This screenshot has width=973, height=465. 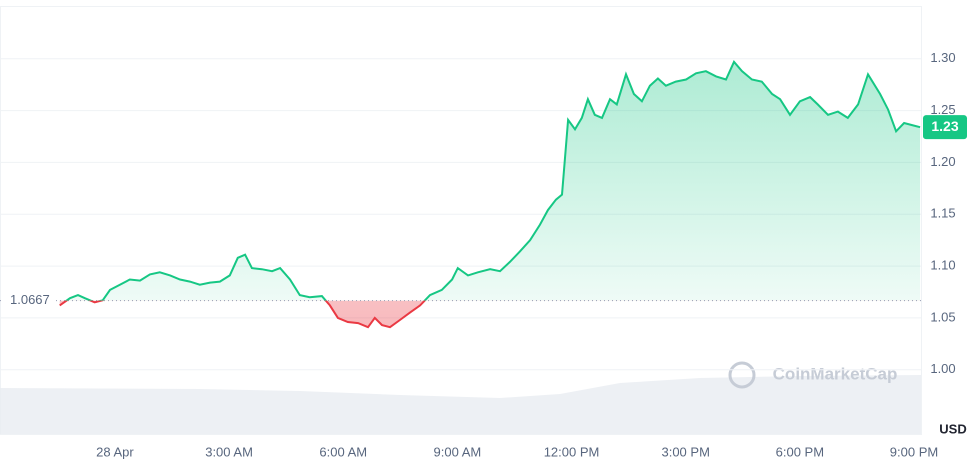 What do you see at coordinates (914, 451) in the screenshot?
I see `x-tick-label: 9:00 PM` at bounding box center [914, 451].